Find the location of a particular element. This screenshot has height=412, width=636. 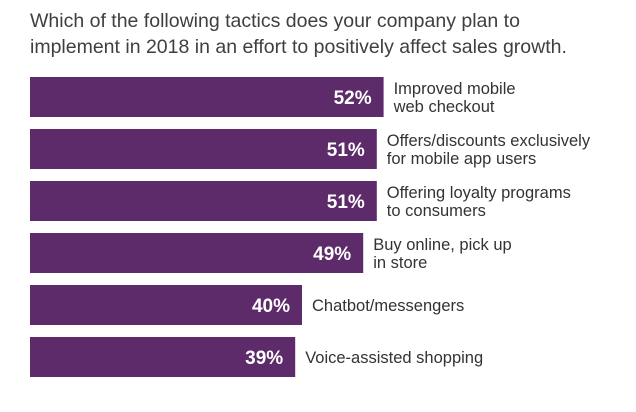

category-label-3-line-2: to consumers is located at coordinates (436, 211).